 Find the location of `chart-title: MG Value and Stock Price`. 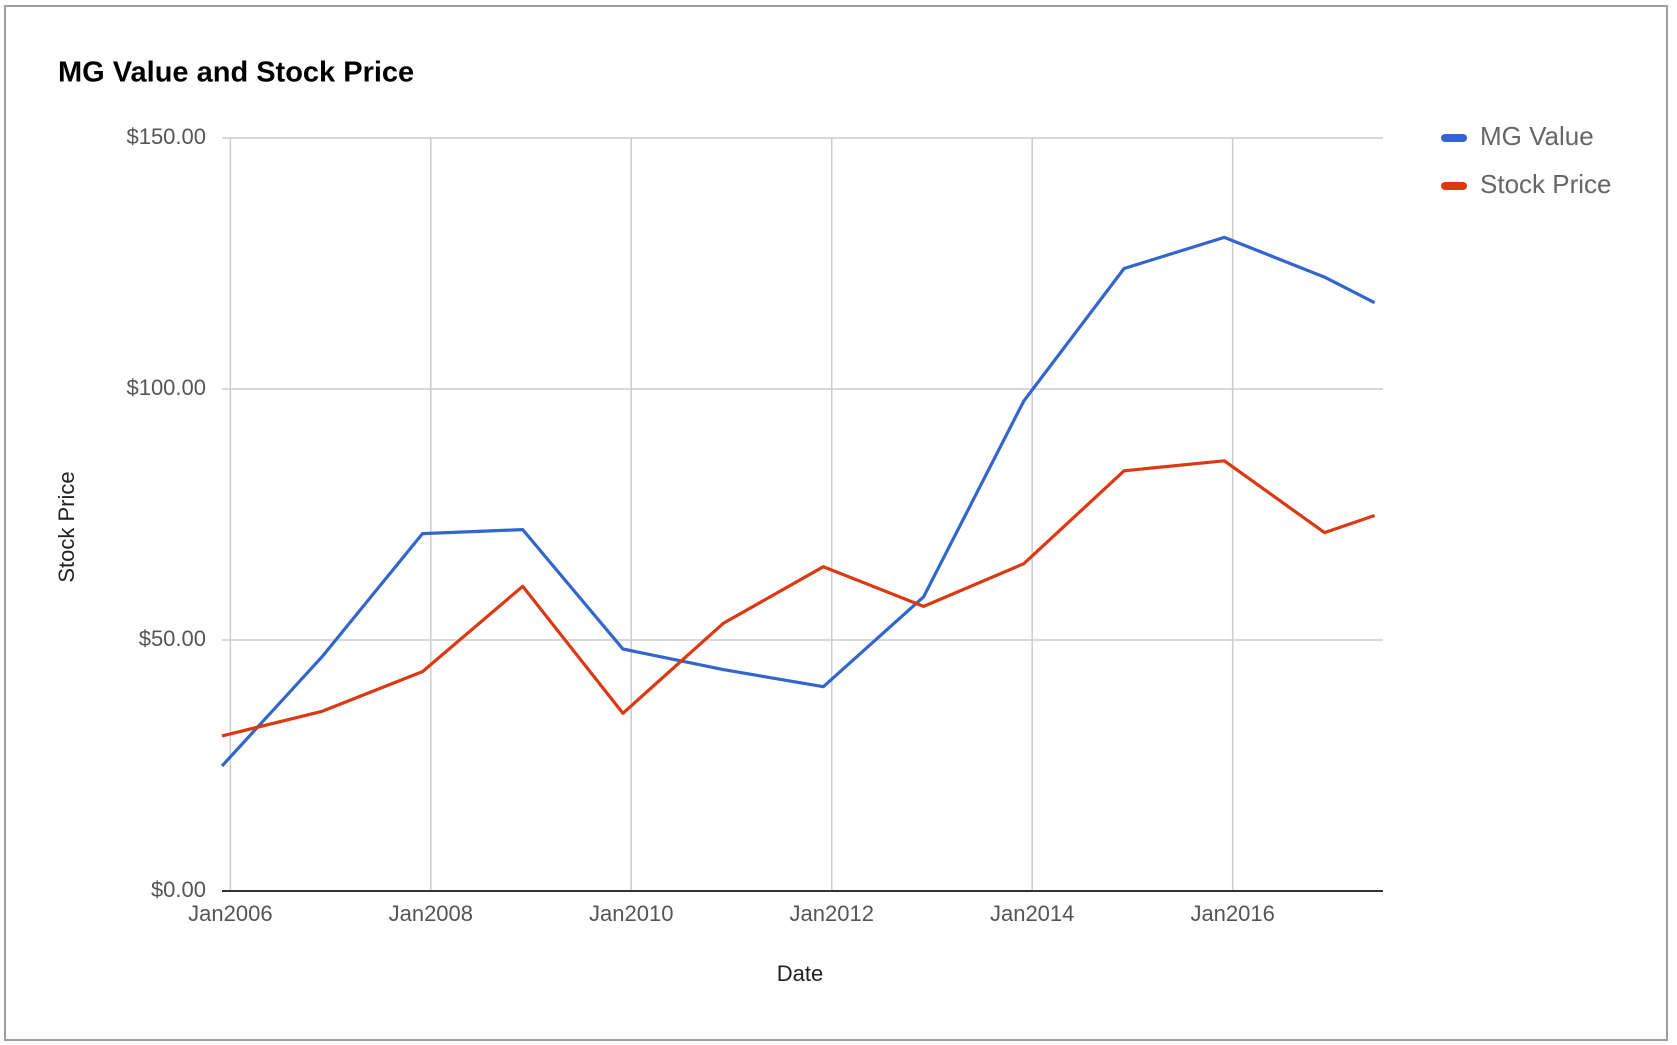

chart-title: MG Value and Stock Price is located at coordinates (236, 73).